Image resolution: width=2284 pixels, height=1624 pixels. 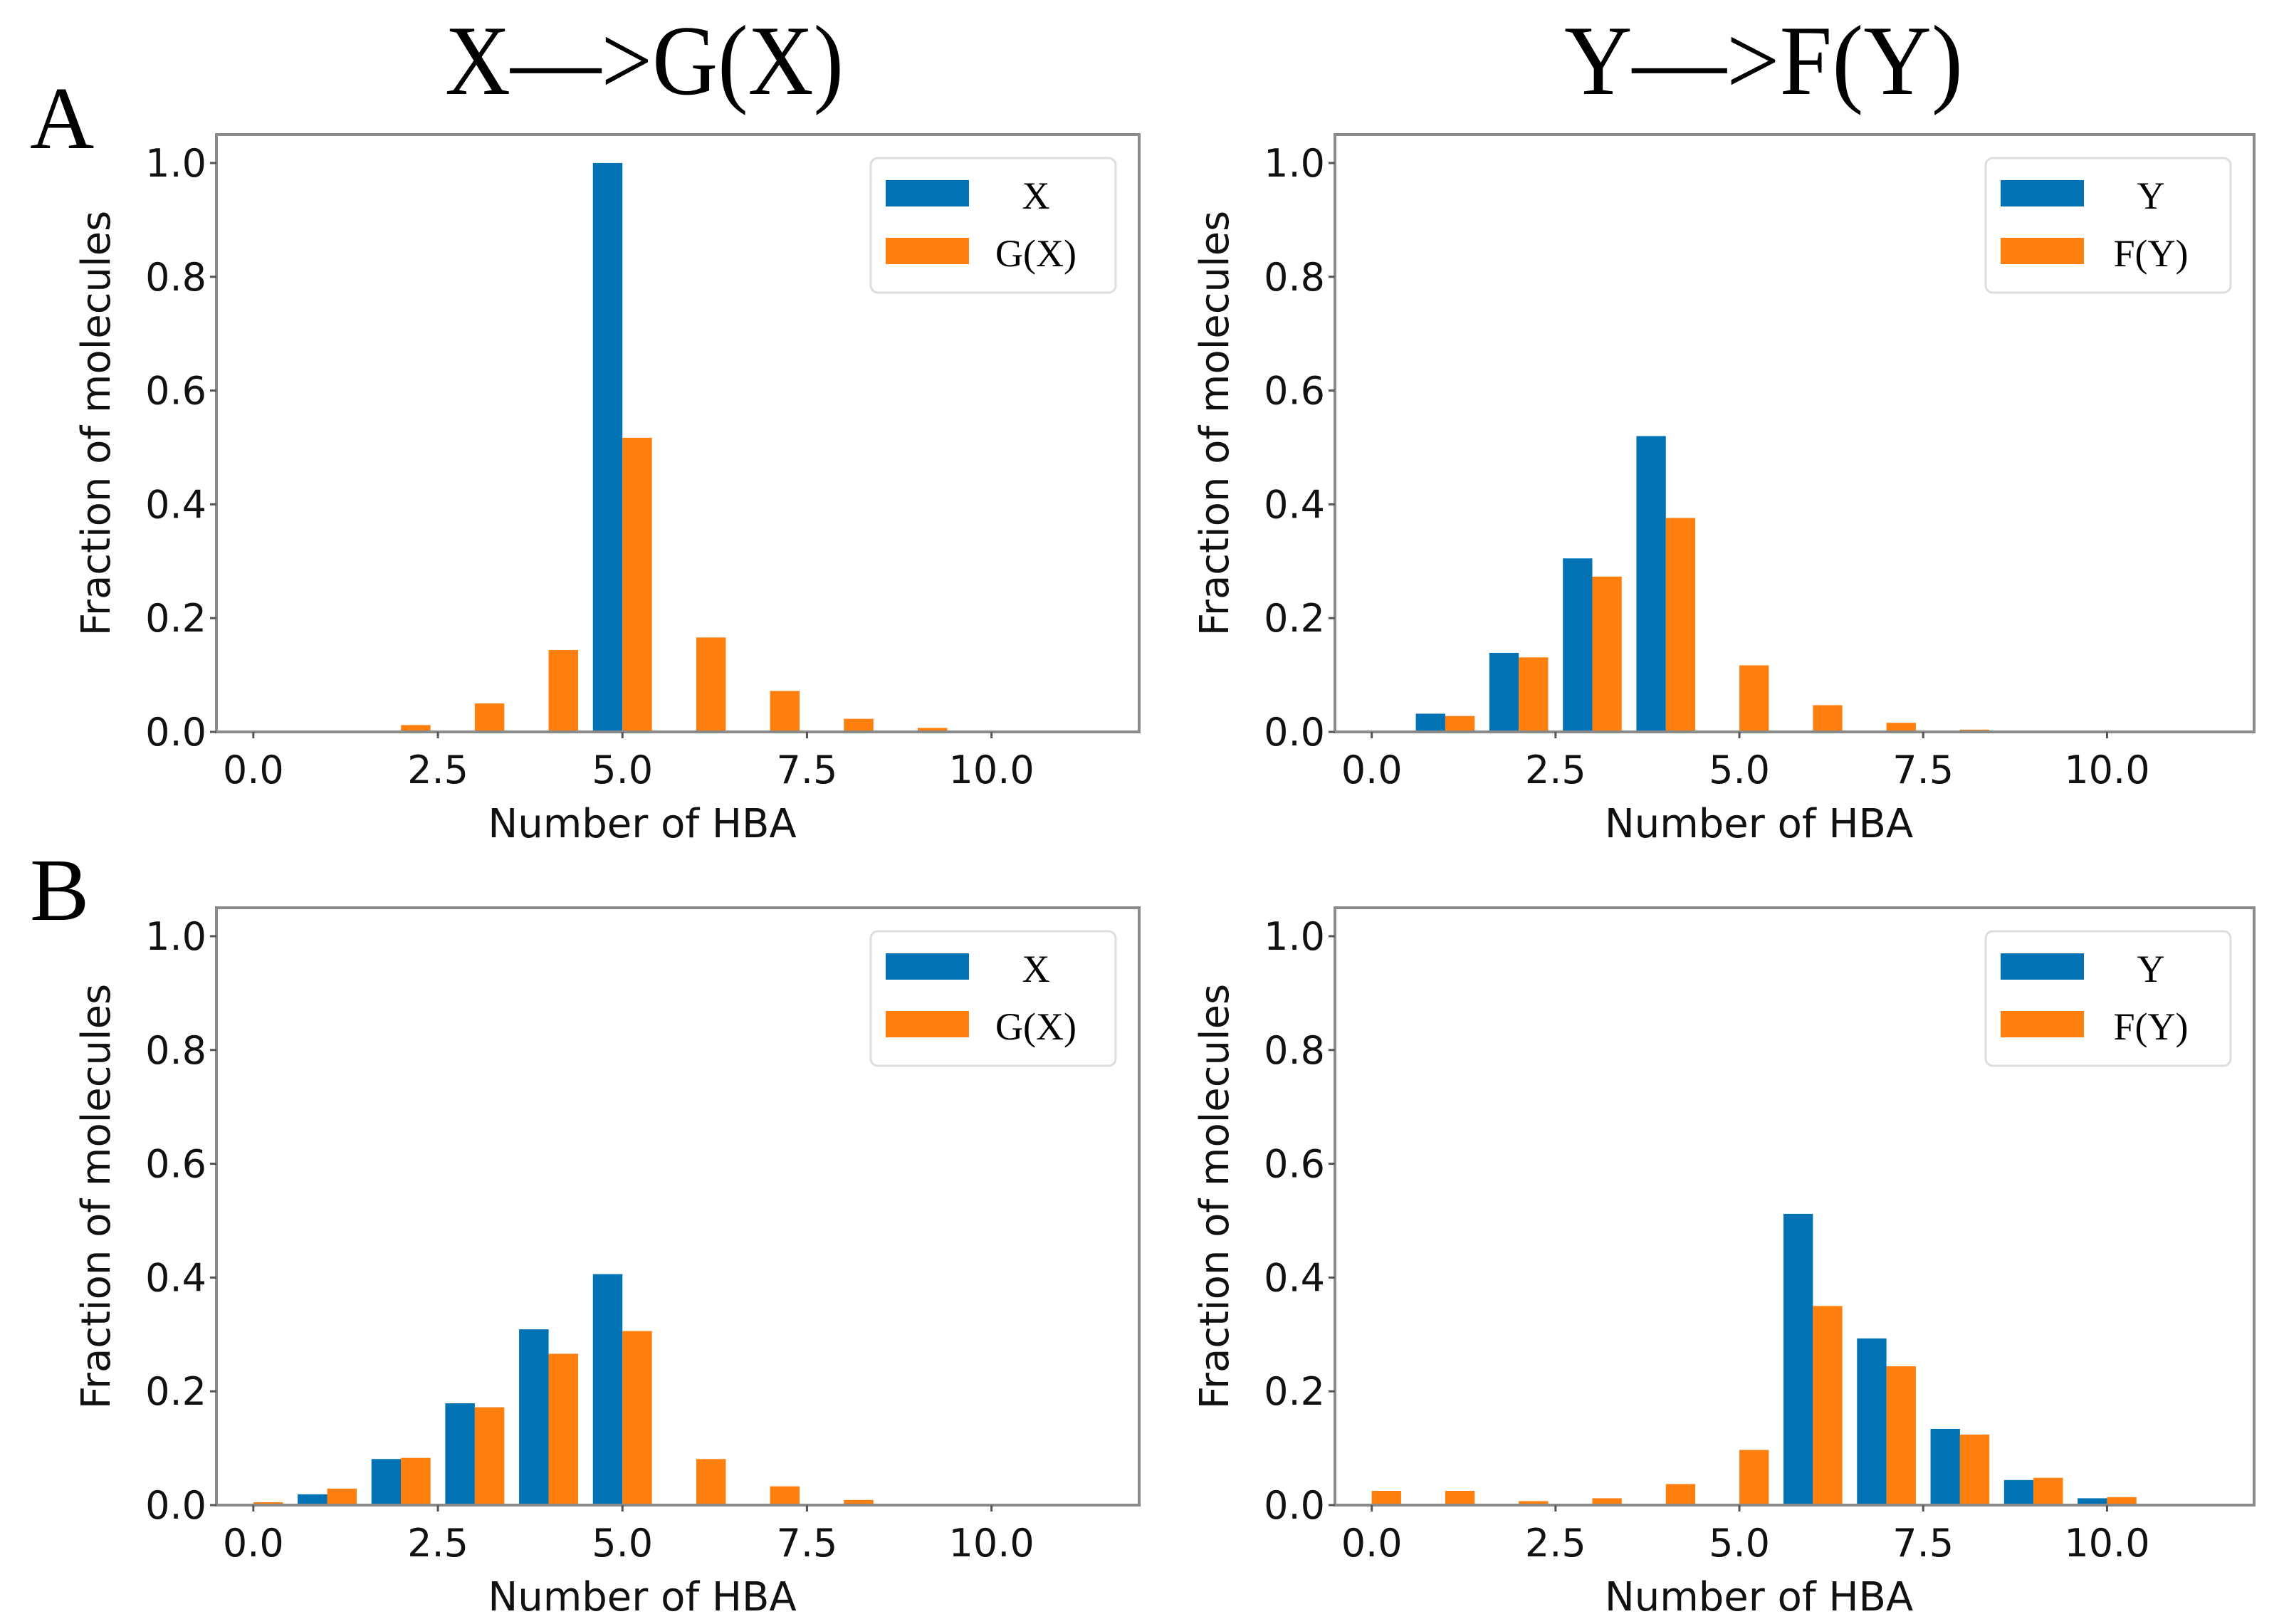 I want to click on column-title-left: X—>G(X), so click(x=644, y=61).